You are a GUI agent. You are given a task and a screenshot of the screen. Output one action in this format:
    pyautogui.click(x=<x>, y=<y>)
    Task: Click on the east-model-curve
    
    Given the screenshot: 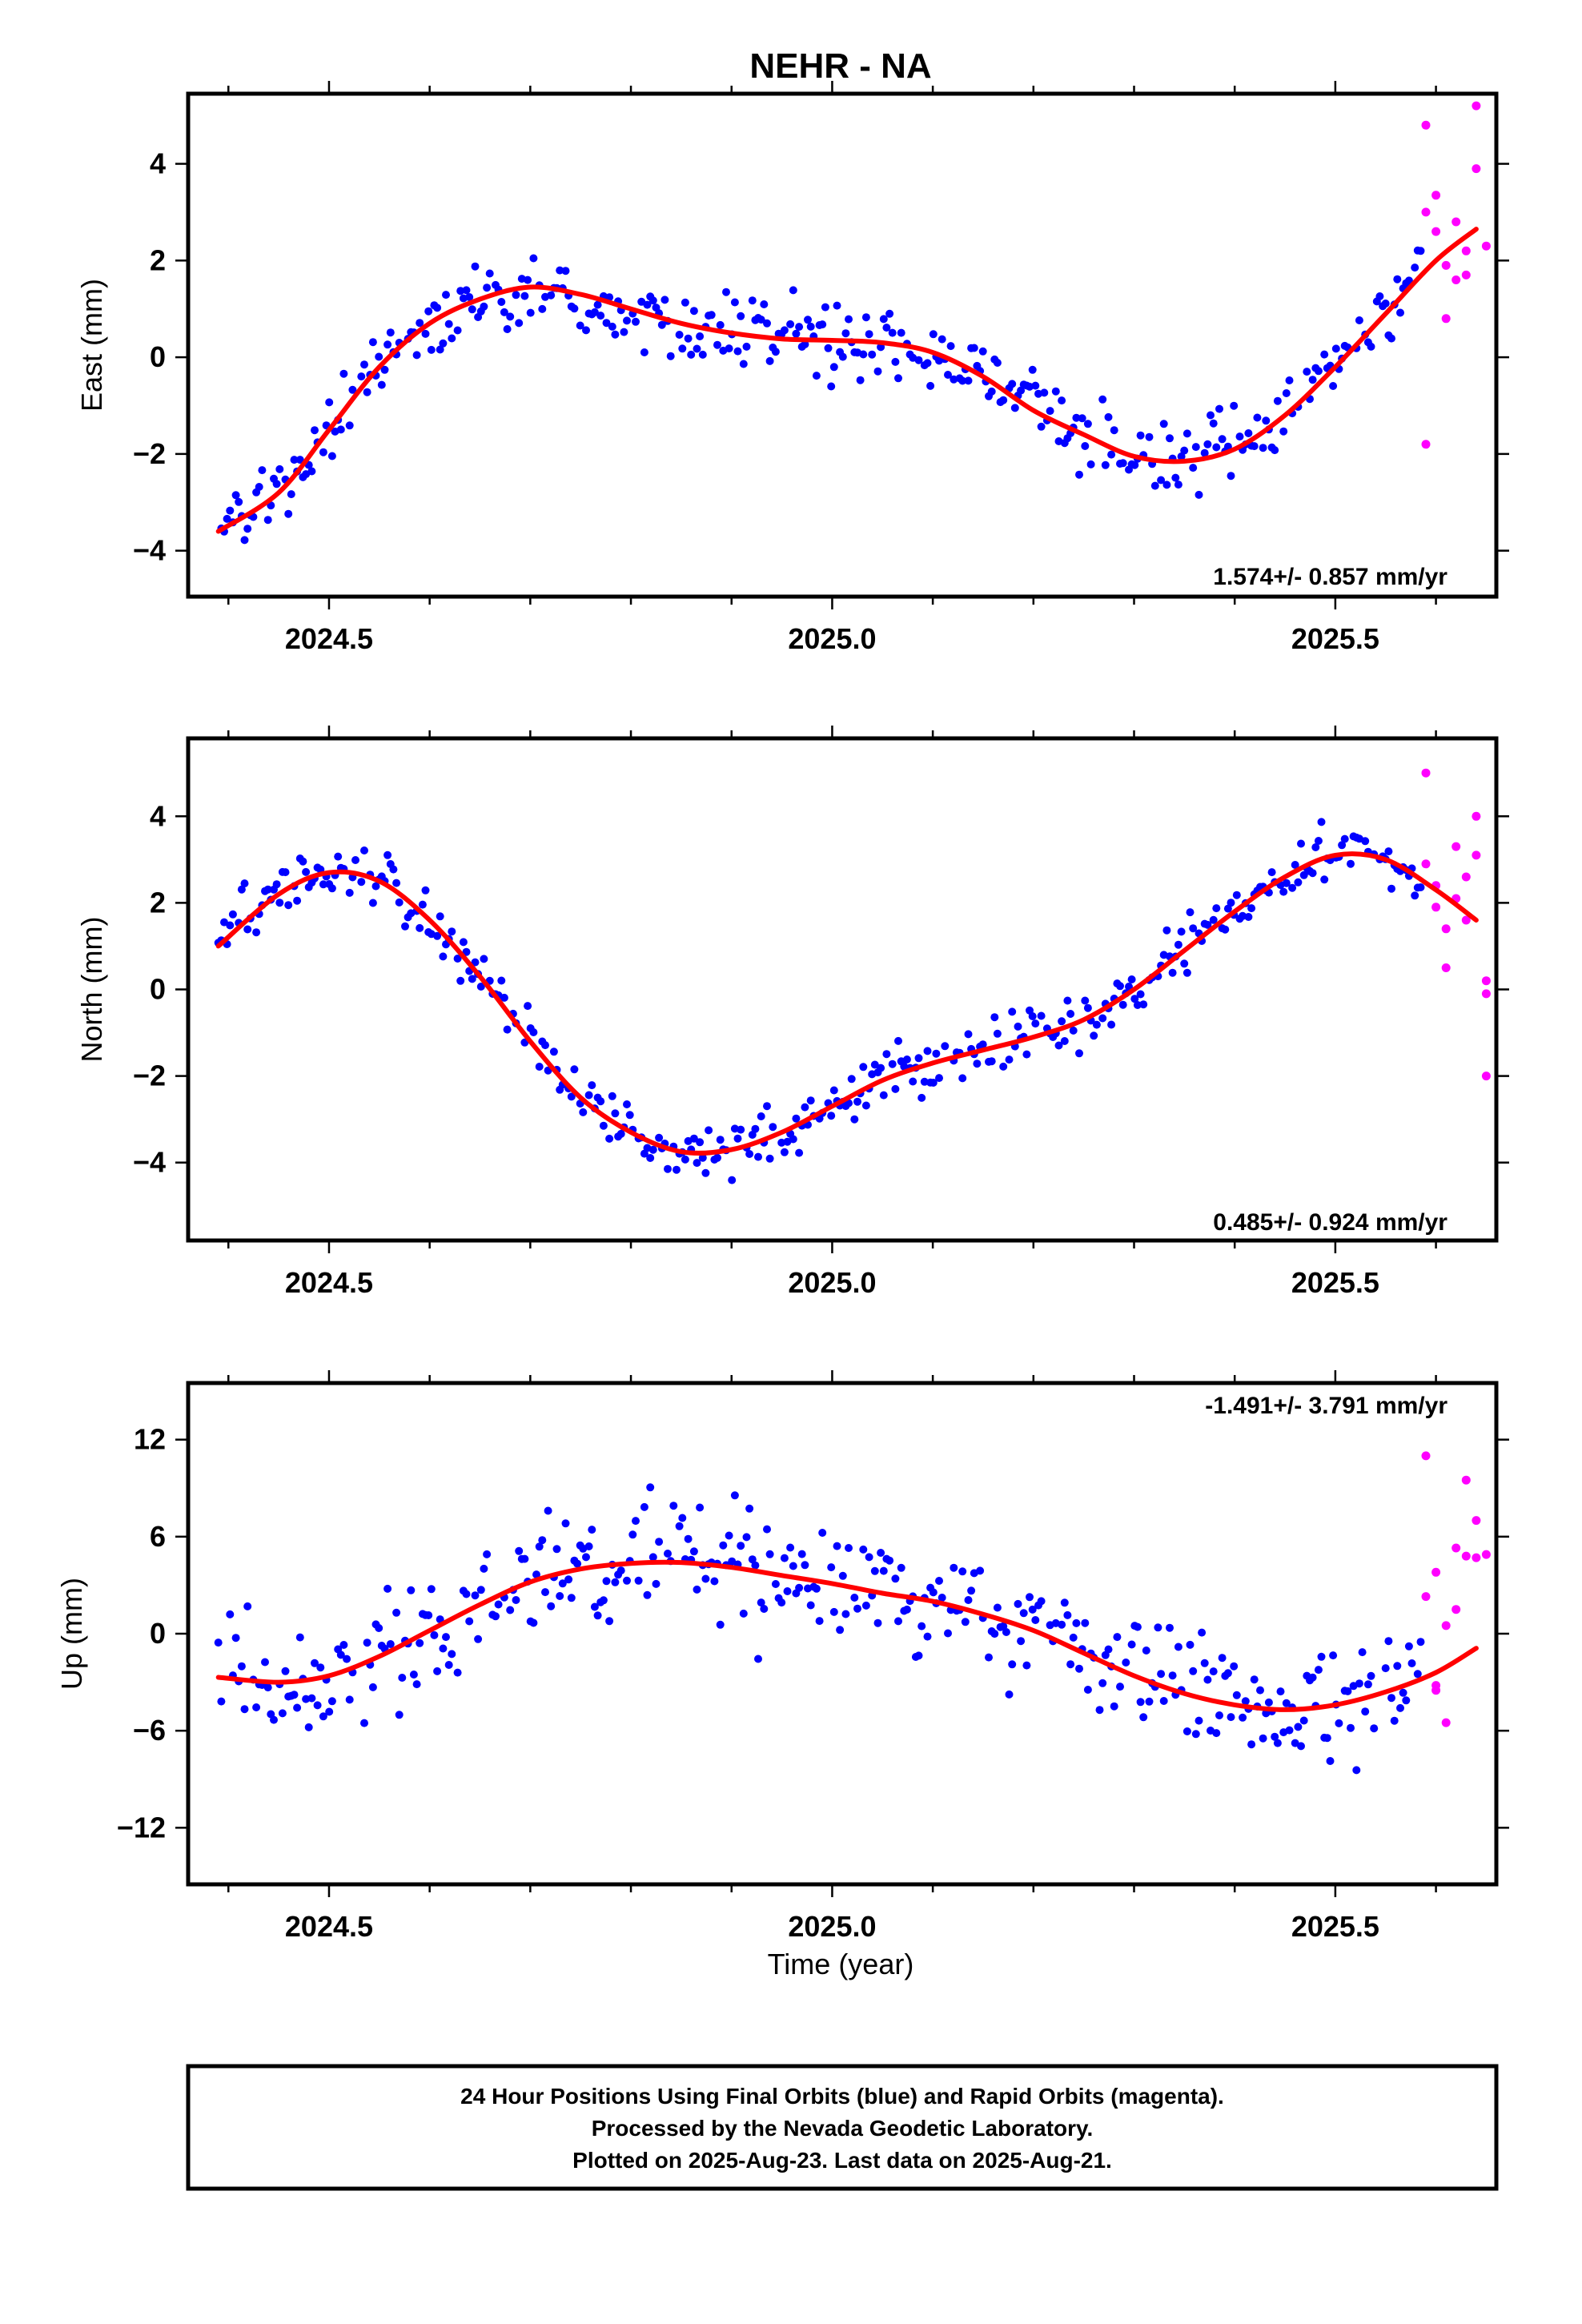 What is the action you would take?
    pyautogui.click(x=847, y=380)
    